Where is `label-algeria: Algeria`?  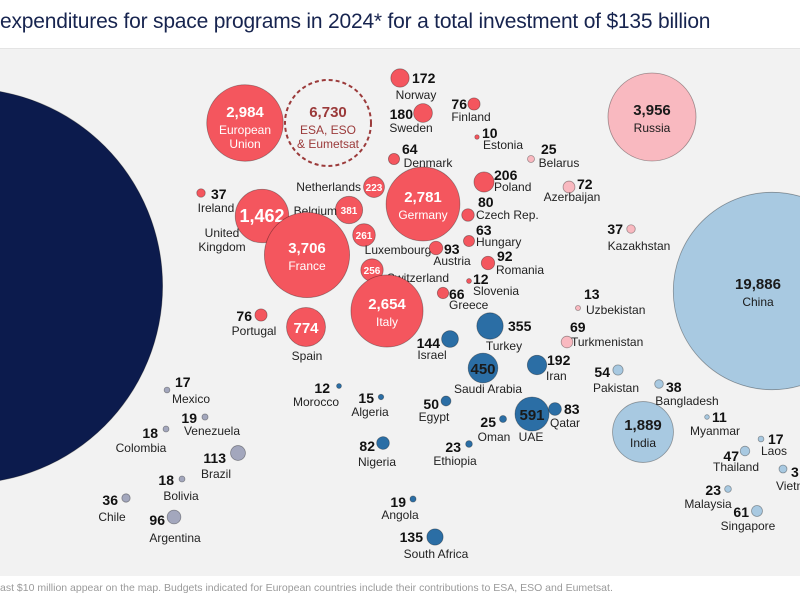
label-algeria: Algeria is located at coordinates (370, 412).